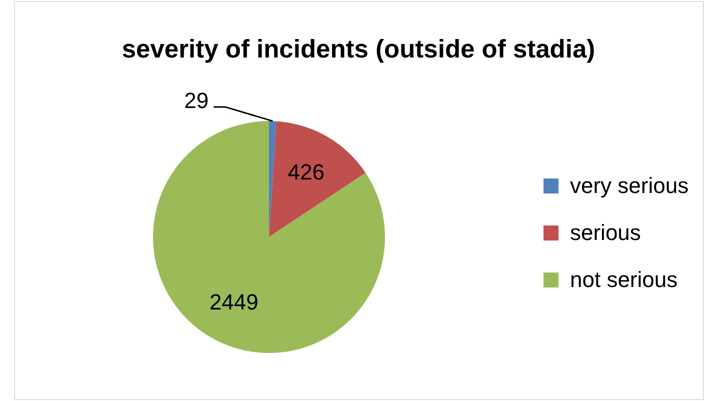 The image size is (704, 401). I want to click on pie-slice, so click(317, 179).